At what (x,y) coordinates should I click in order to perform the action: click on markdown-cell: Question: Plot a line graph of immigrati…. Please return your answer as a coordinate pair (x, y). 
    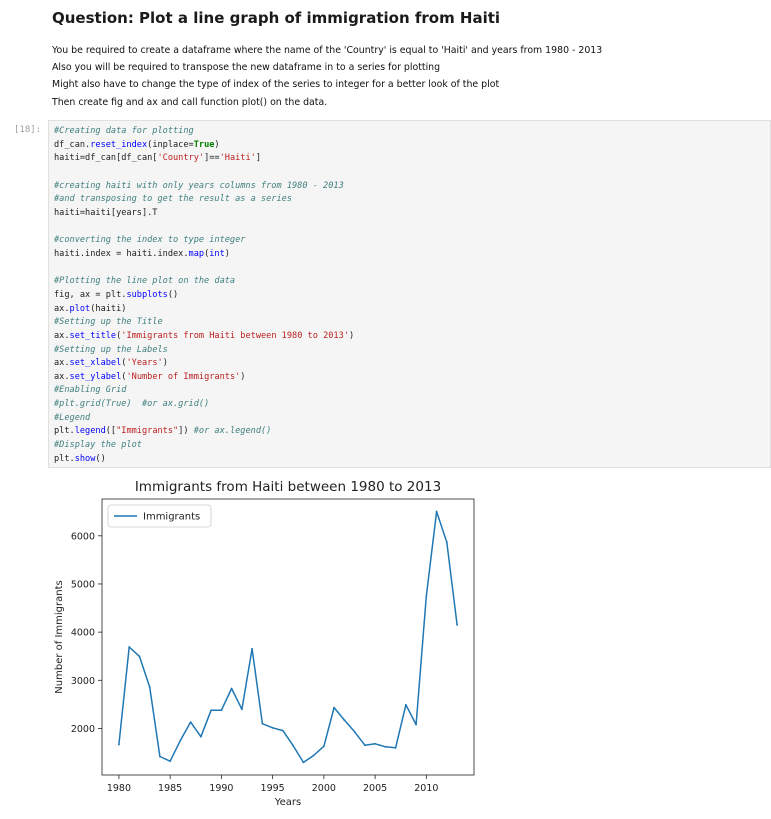
    Looking at the image, I should click on (402, 58).